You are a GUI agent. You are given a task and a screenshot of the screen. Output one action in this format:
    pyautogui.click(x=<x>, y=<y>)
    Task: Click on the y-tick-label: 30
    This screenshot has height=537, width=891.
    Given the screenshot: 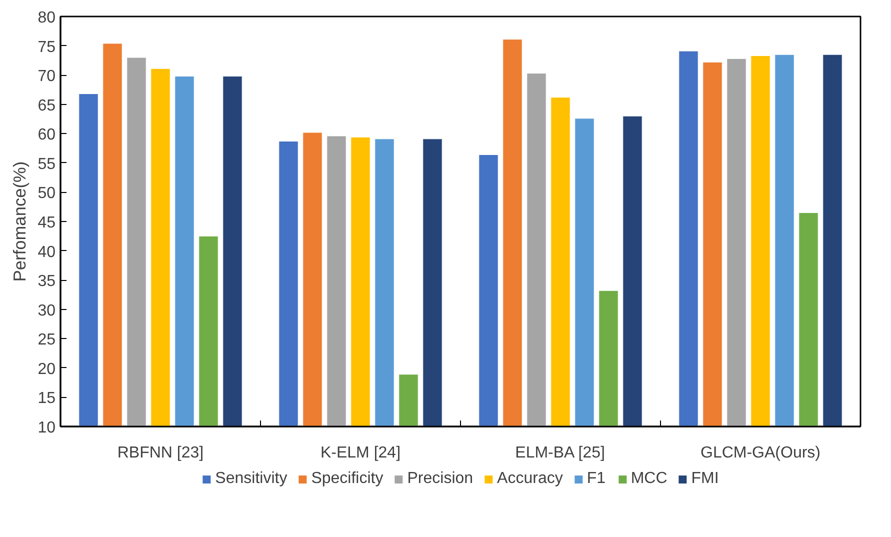 What is the action you would take?
    pyautogui.click(x=47, y=311)
    